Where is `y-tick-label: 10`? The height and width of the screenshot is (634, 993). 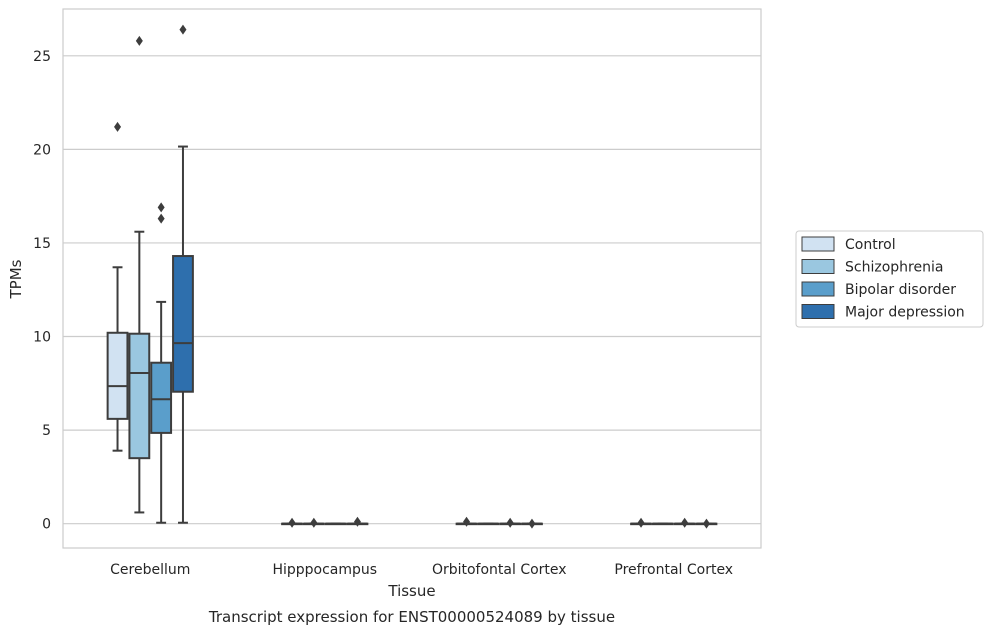
y-tick-label: 10 is located at coordinates (42, 338).